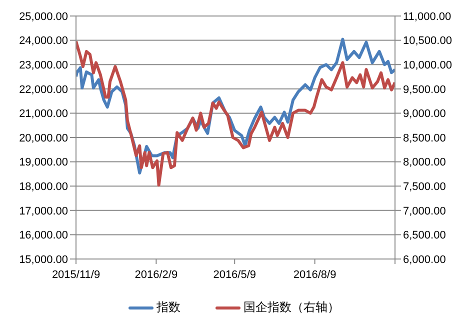  What do you see at coordinates (424, 90) in the screenshot?
I see `y2-tick-label: 9,500.00` at bounding box center [424, 90].